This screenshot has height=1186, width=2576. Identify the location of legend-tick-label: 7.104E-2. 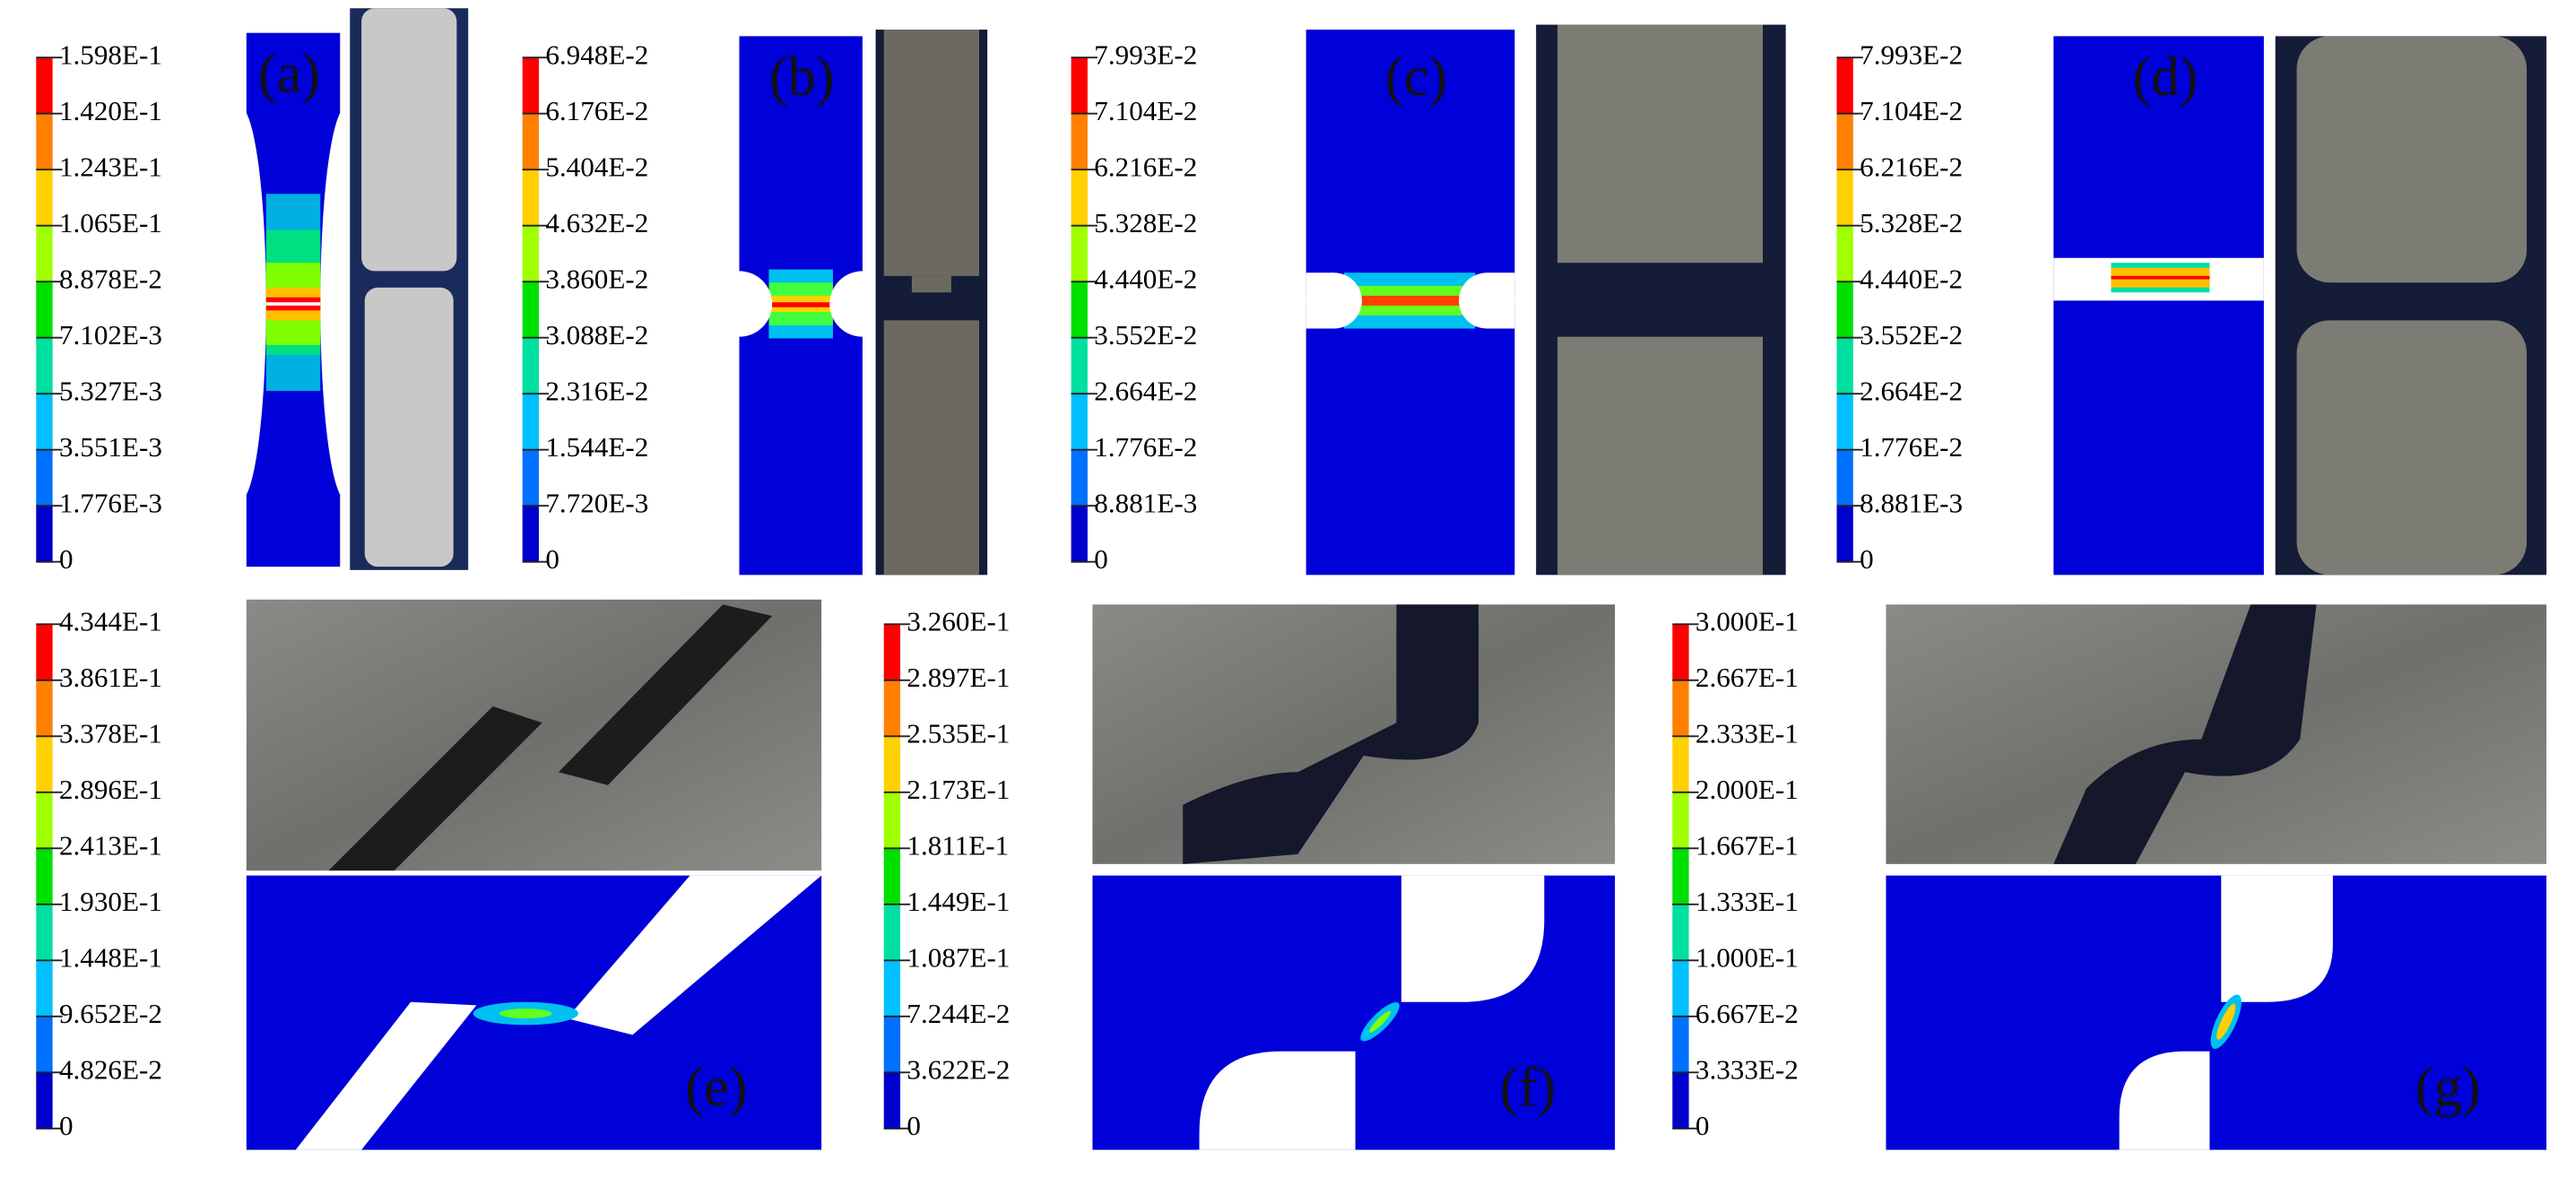
(1145, 111).